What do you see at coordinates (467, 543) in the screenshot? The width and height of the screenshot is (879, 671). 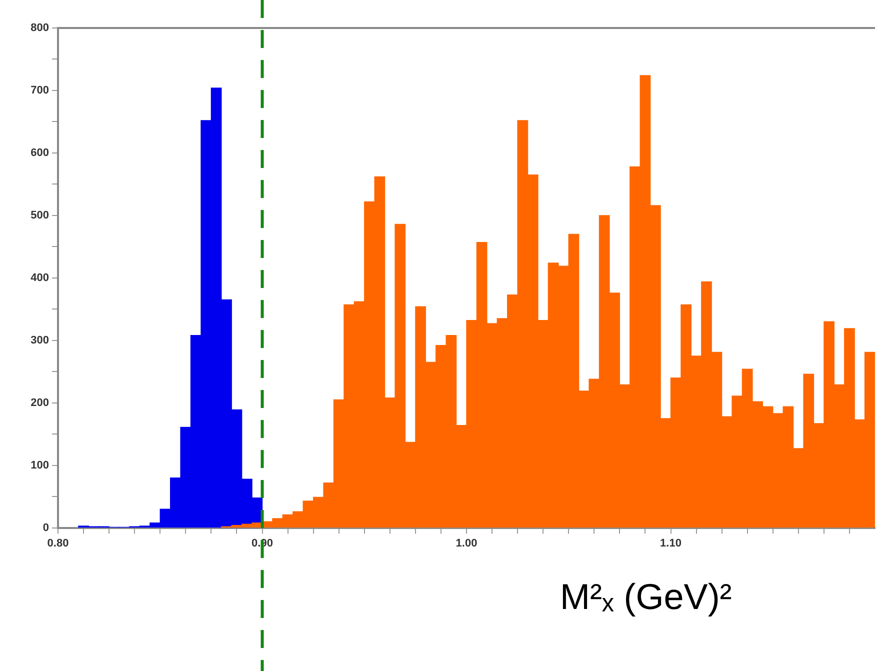 I see `x-tick-label: 1.00` at bounding box center [467, 543].